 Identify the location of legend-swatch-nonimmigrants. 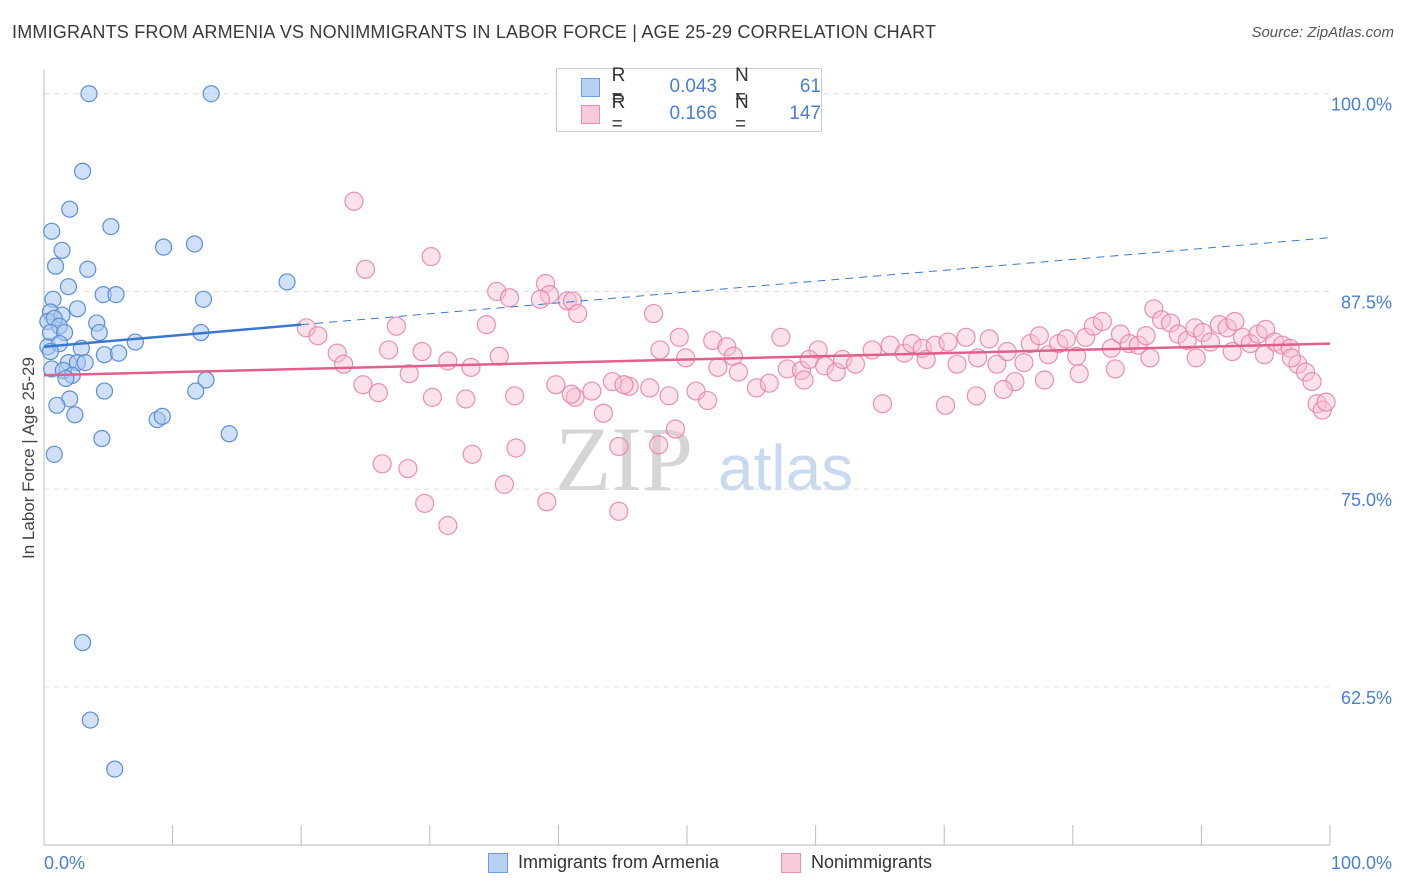
(590, 114).